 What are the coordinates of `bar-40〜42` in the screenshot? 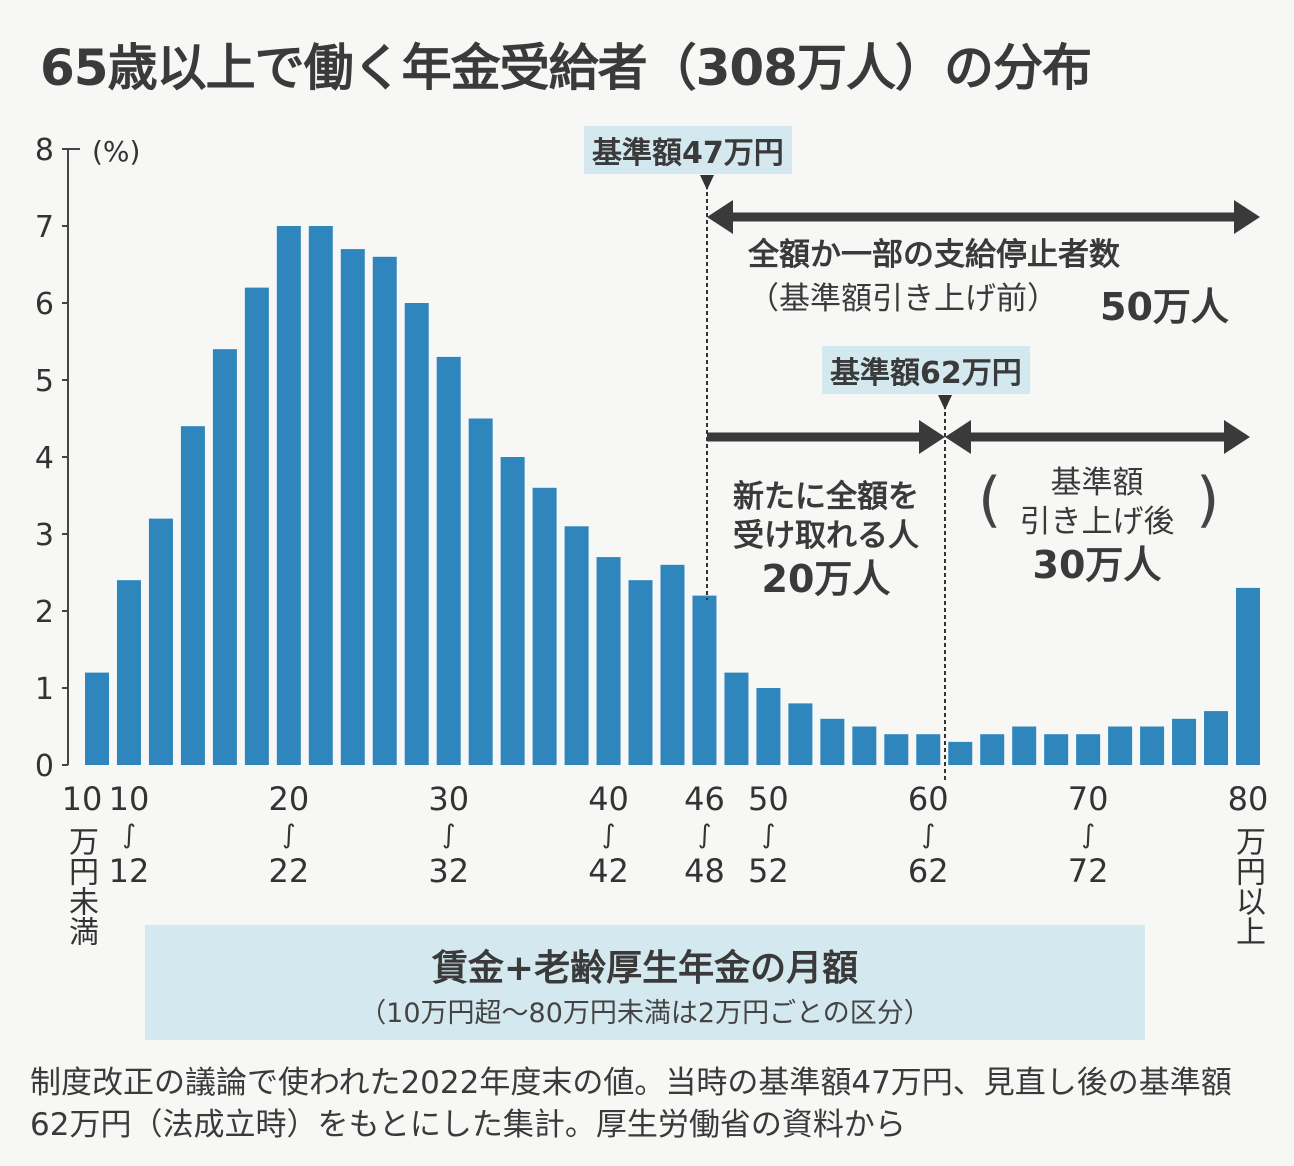 It's located at (608, 661).